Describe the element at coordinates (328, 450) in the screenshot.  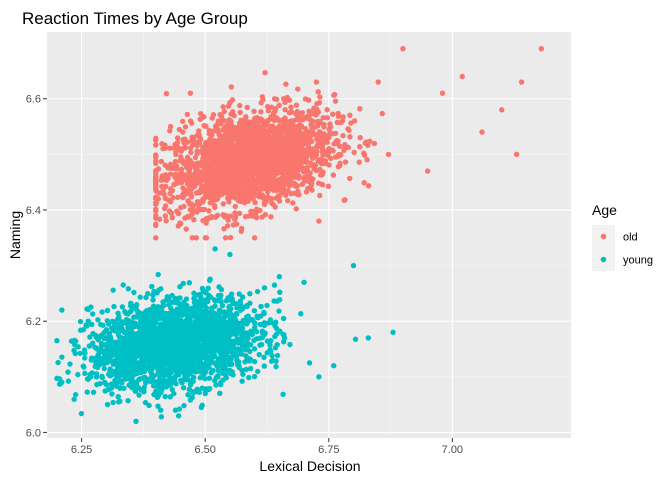
I see `x-tick-label: 6.75` at that location.